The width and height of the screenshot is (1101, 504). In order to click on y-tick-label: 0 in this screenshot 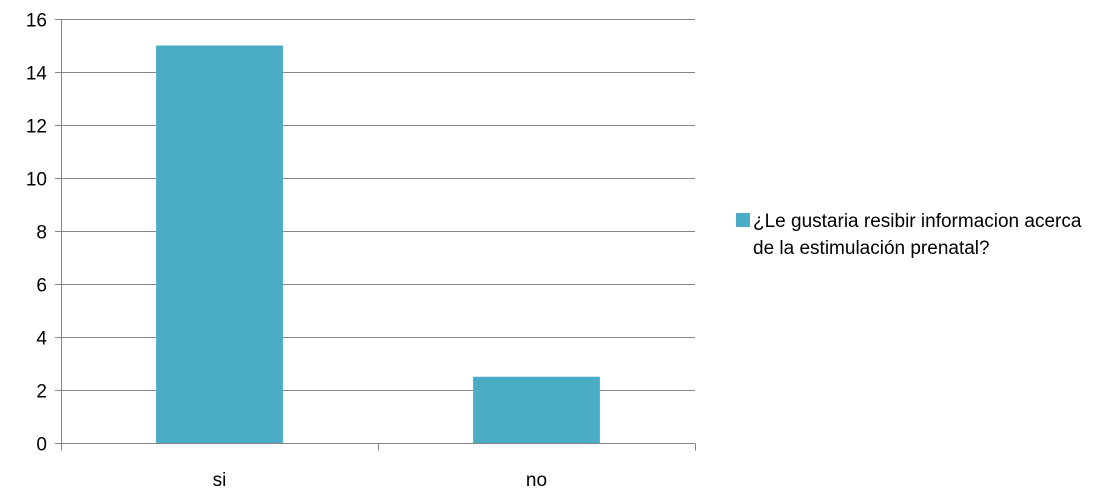, I will do `click(41, 445)`.